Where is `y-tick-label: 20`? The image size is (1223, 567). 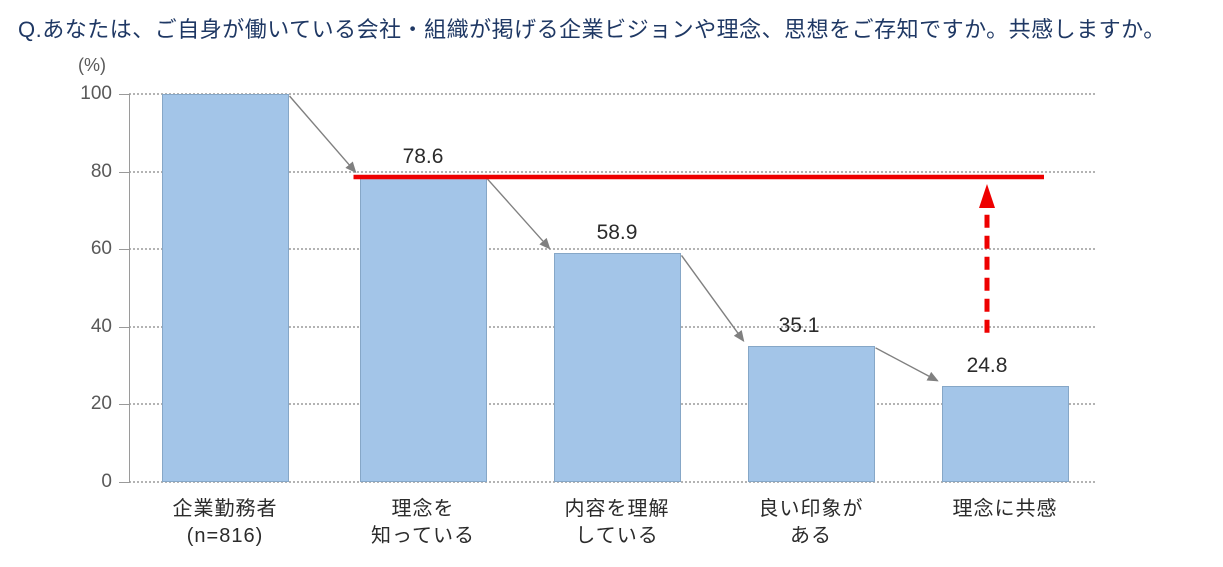 y-tick-label: 20 is located at coordinates (101, 404).